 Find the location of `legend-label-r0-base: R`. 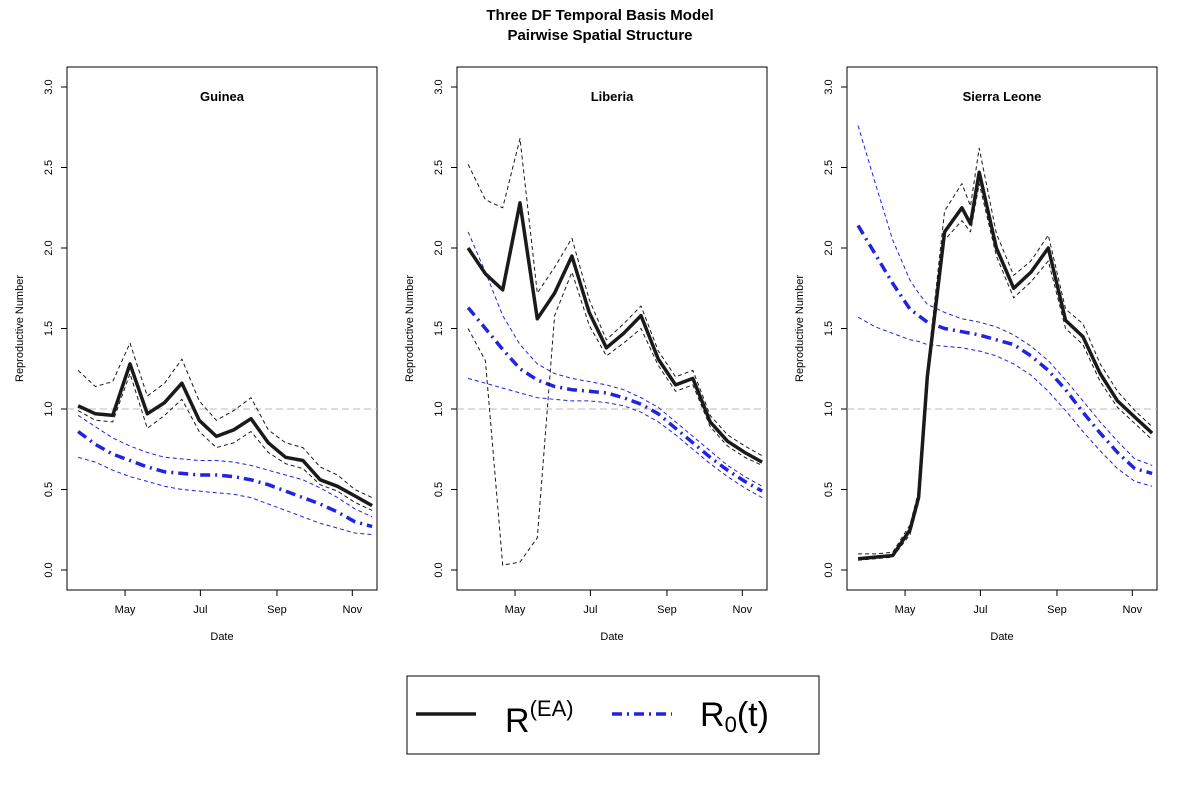

legend-label-r0-base: R is located at coordinates (712, 715).